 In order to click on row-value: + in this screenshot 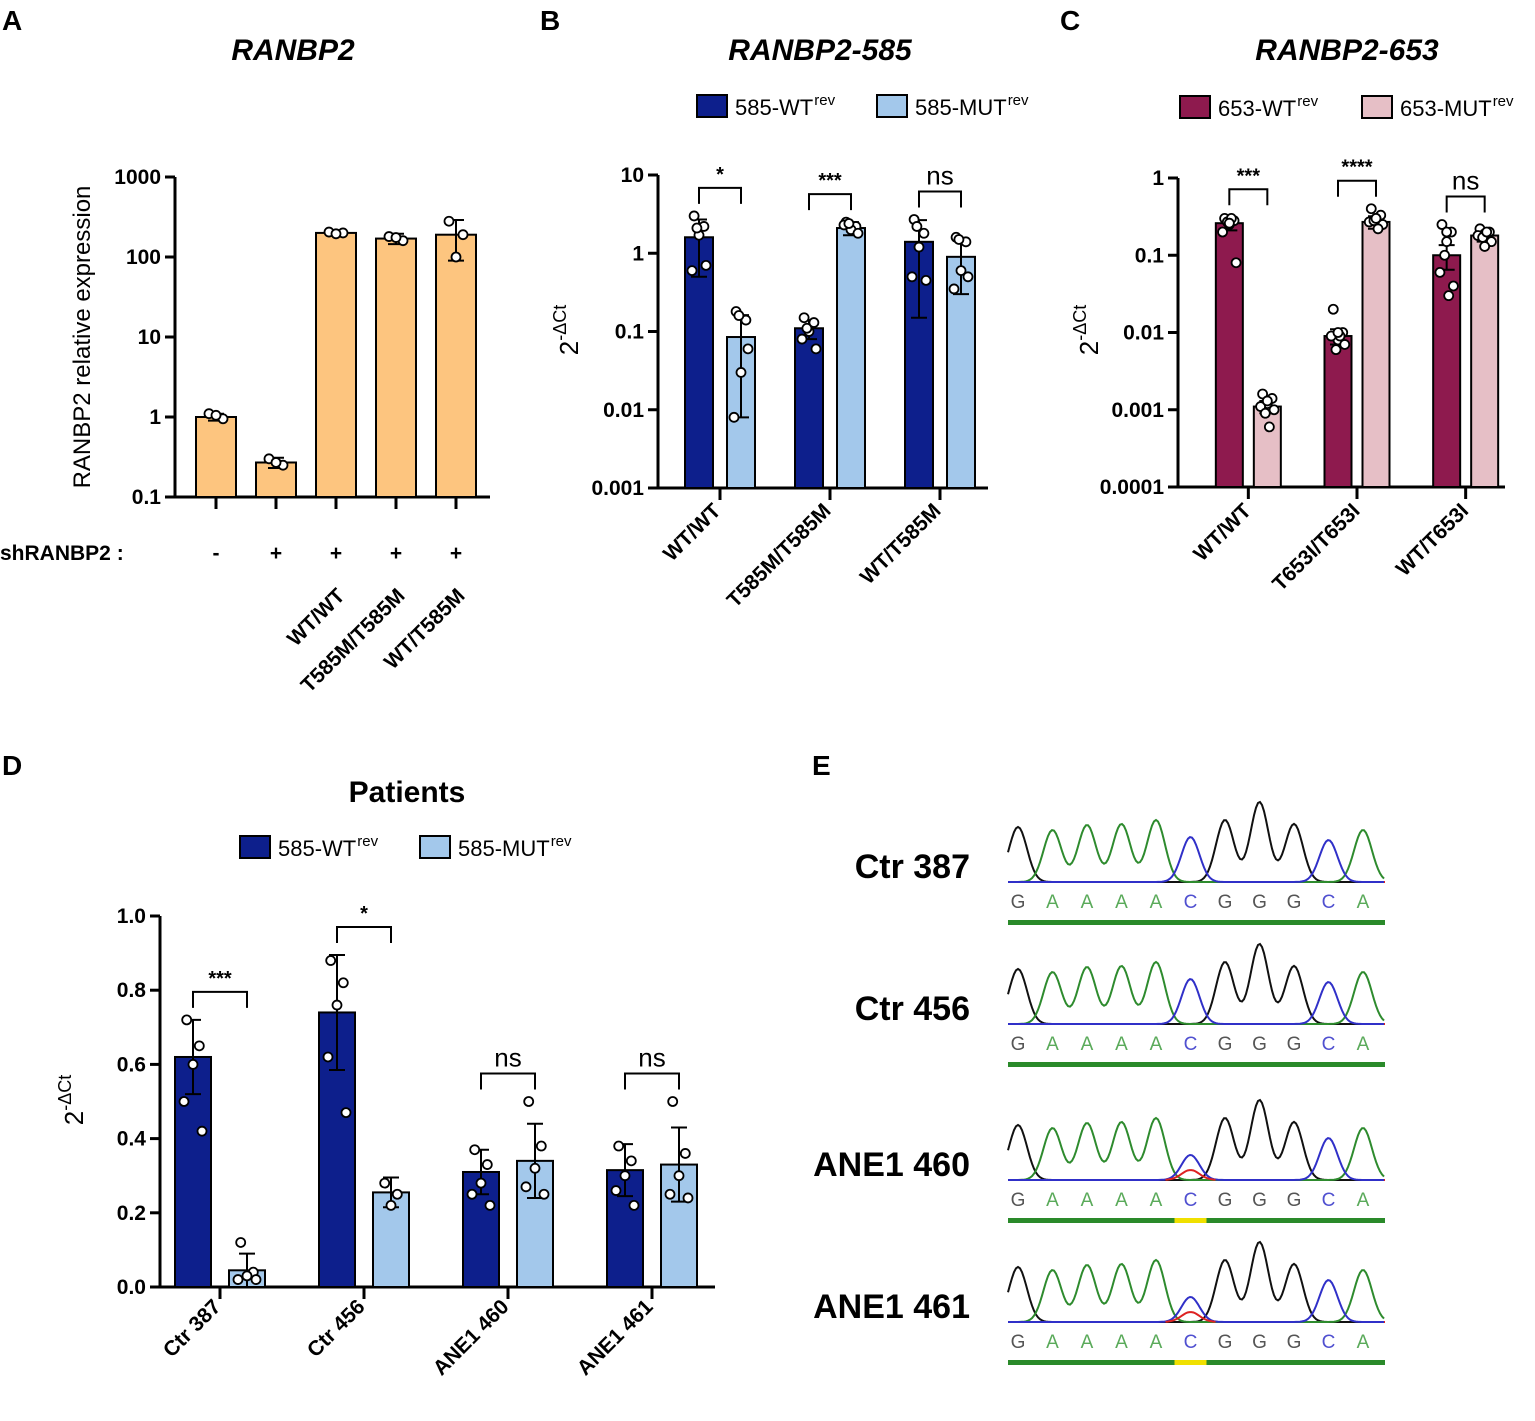, I will do `click(276, 553)`.